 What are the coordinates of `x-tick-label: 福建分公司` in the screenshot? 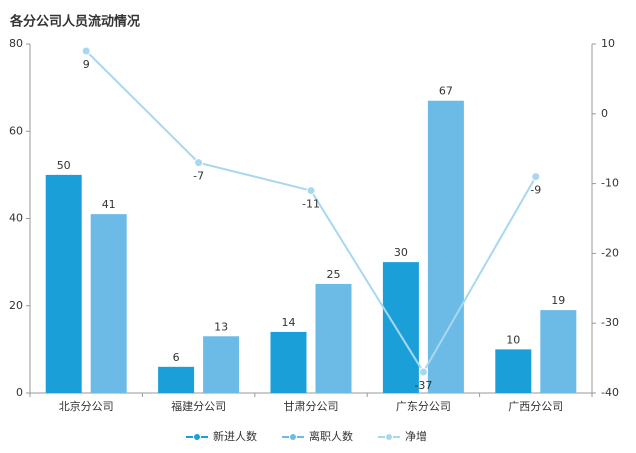 It's located at (198, 406).